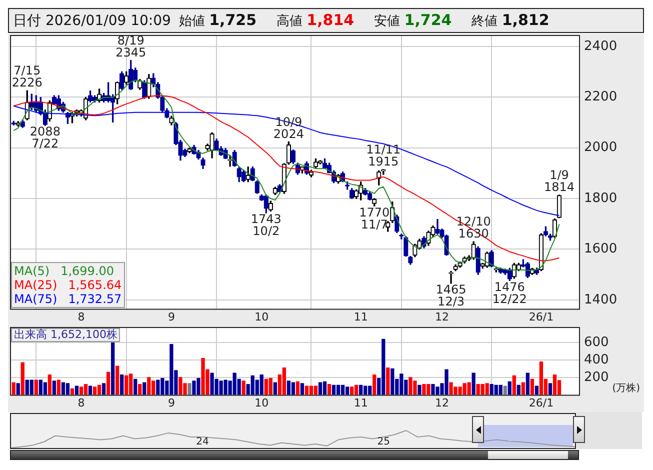  What do you see at coordinates (202, 442) in the screenshot?
I see `x-tick-label: 24` at bounding box center [202, 442].